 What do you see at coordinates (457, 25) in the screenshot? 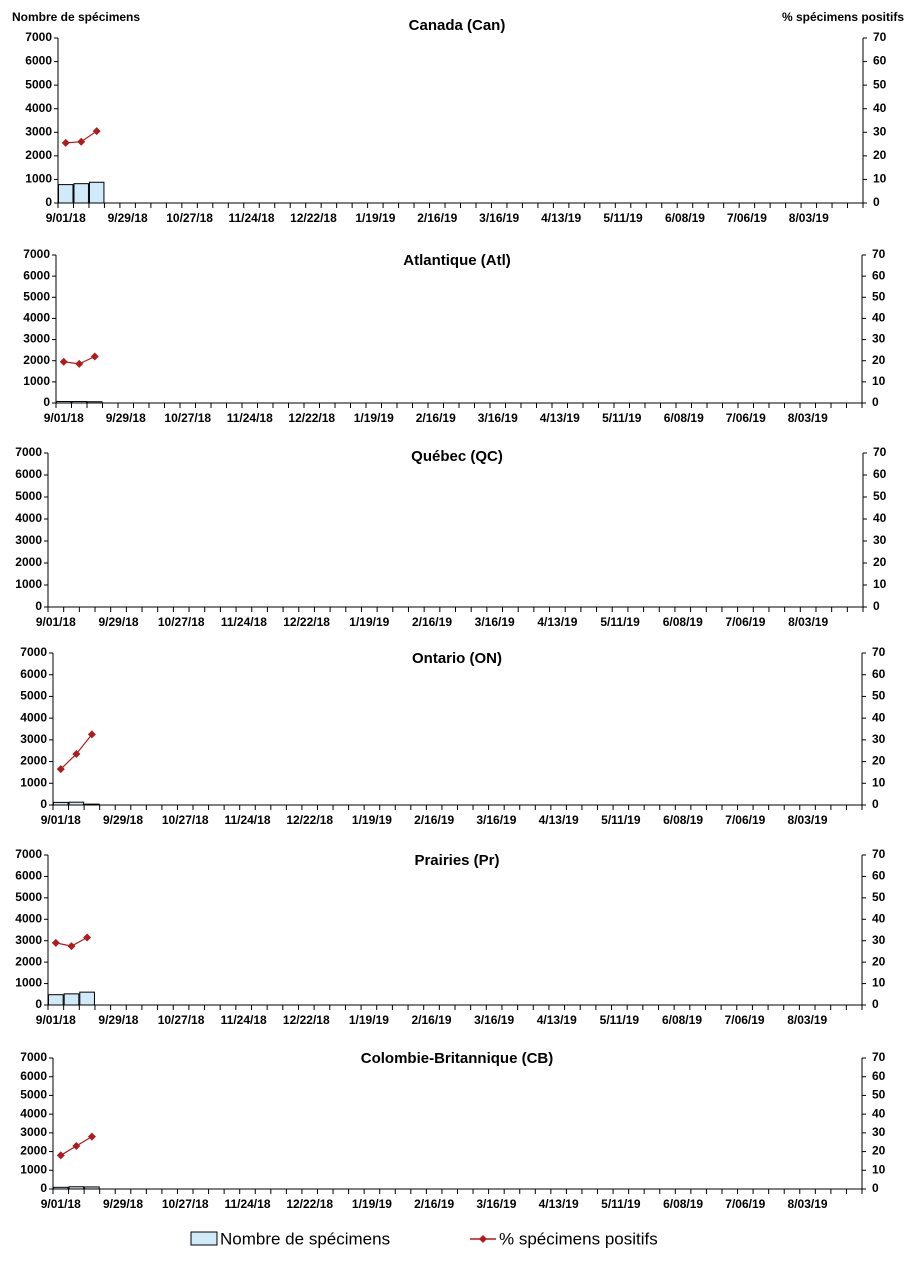
I see `chart-title: Canada (Can)` at bounding box center [457, 25].